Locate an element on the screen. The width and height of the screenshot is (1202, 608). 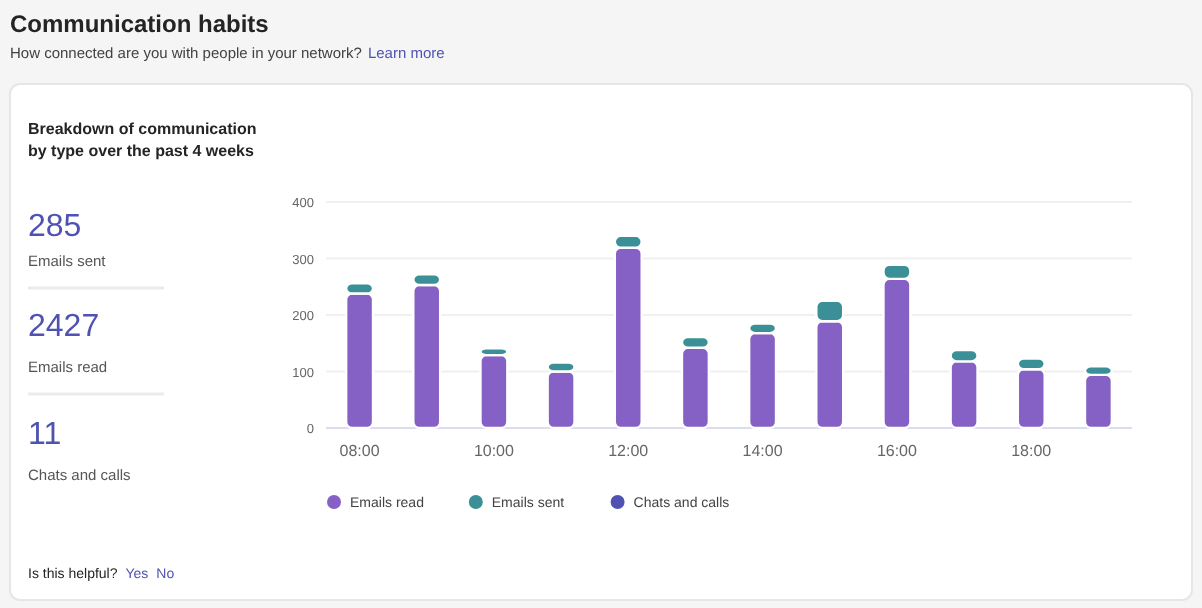
text: 2427 is located at coordinates (64, 327).